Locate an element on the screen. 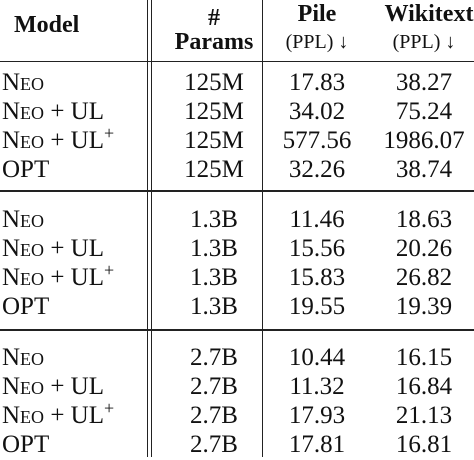  table-row: Neo + UL+ 1.3B 15.83 26.82 is located at coordinates (237, 276).